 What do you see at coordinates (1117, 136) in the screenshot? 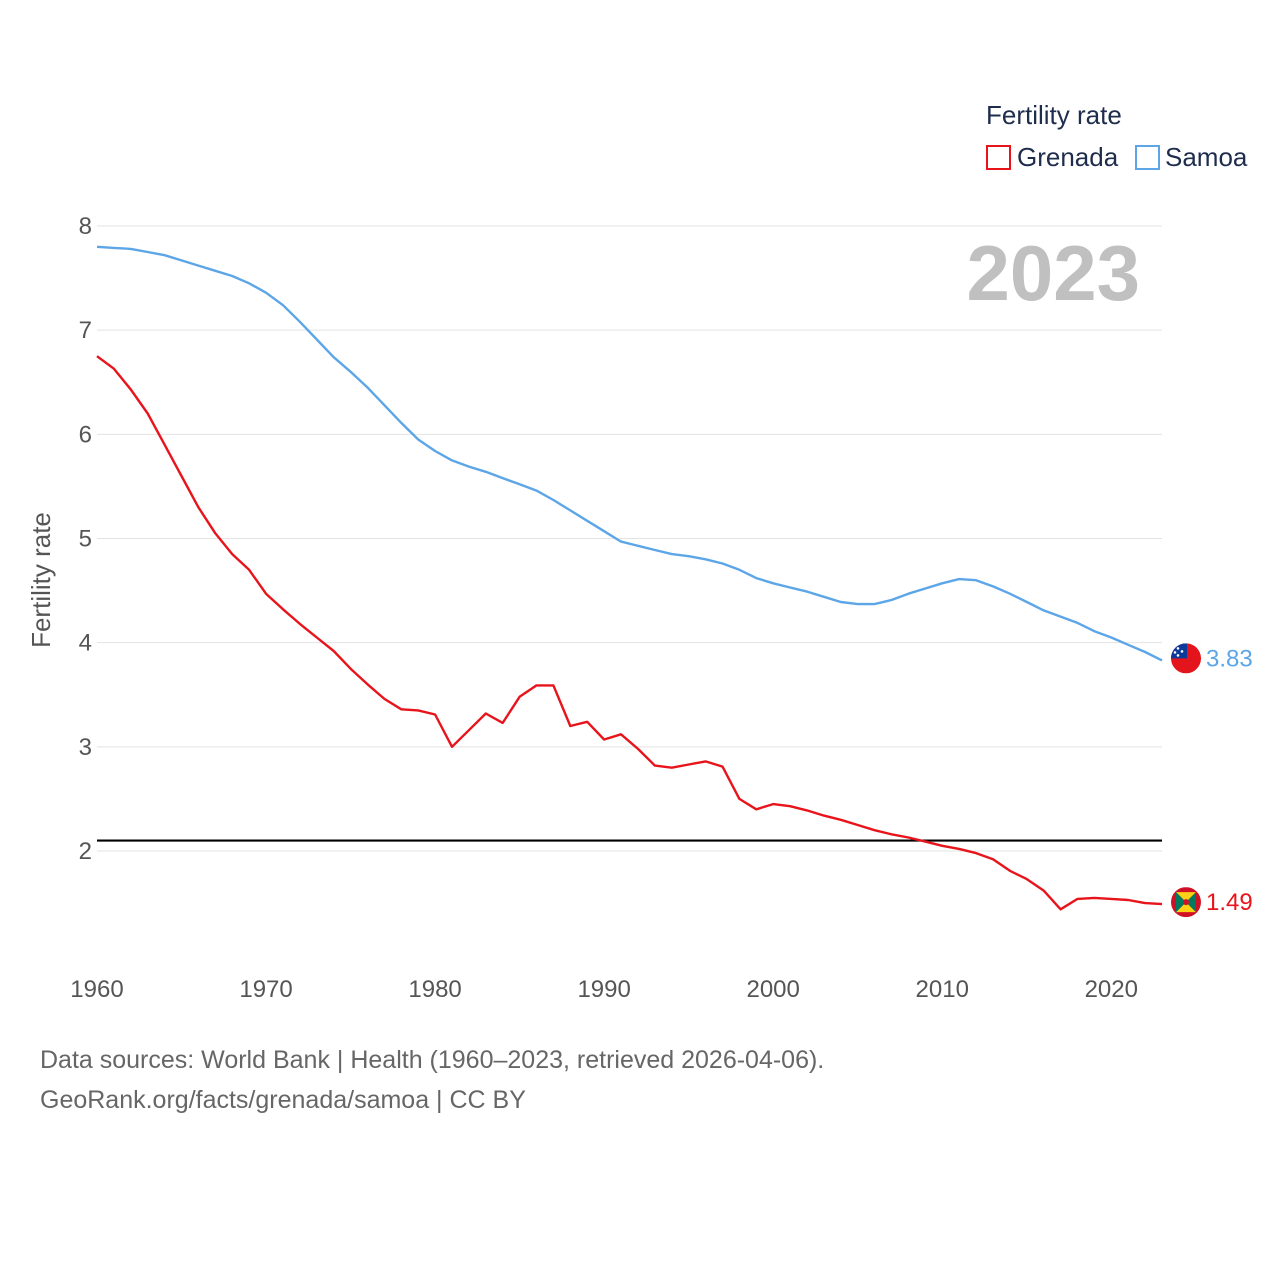
I see `legend: Fertility rate Grenada Samoa` at bounding box center [1117, 136].